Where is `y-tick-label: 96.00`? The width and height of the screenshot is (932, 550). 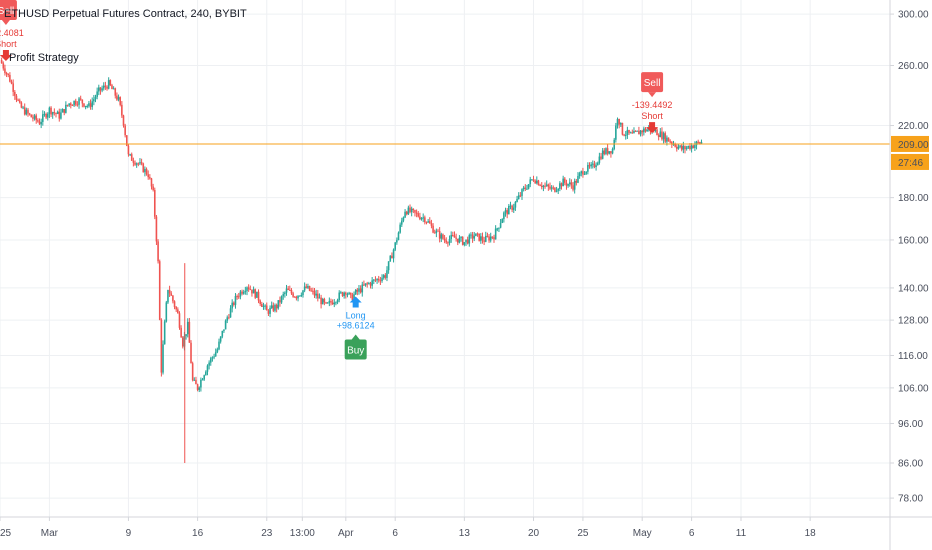
y-tick-label: 96.00 is located at coordinates (910, 424).